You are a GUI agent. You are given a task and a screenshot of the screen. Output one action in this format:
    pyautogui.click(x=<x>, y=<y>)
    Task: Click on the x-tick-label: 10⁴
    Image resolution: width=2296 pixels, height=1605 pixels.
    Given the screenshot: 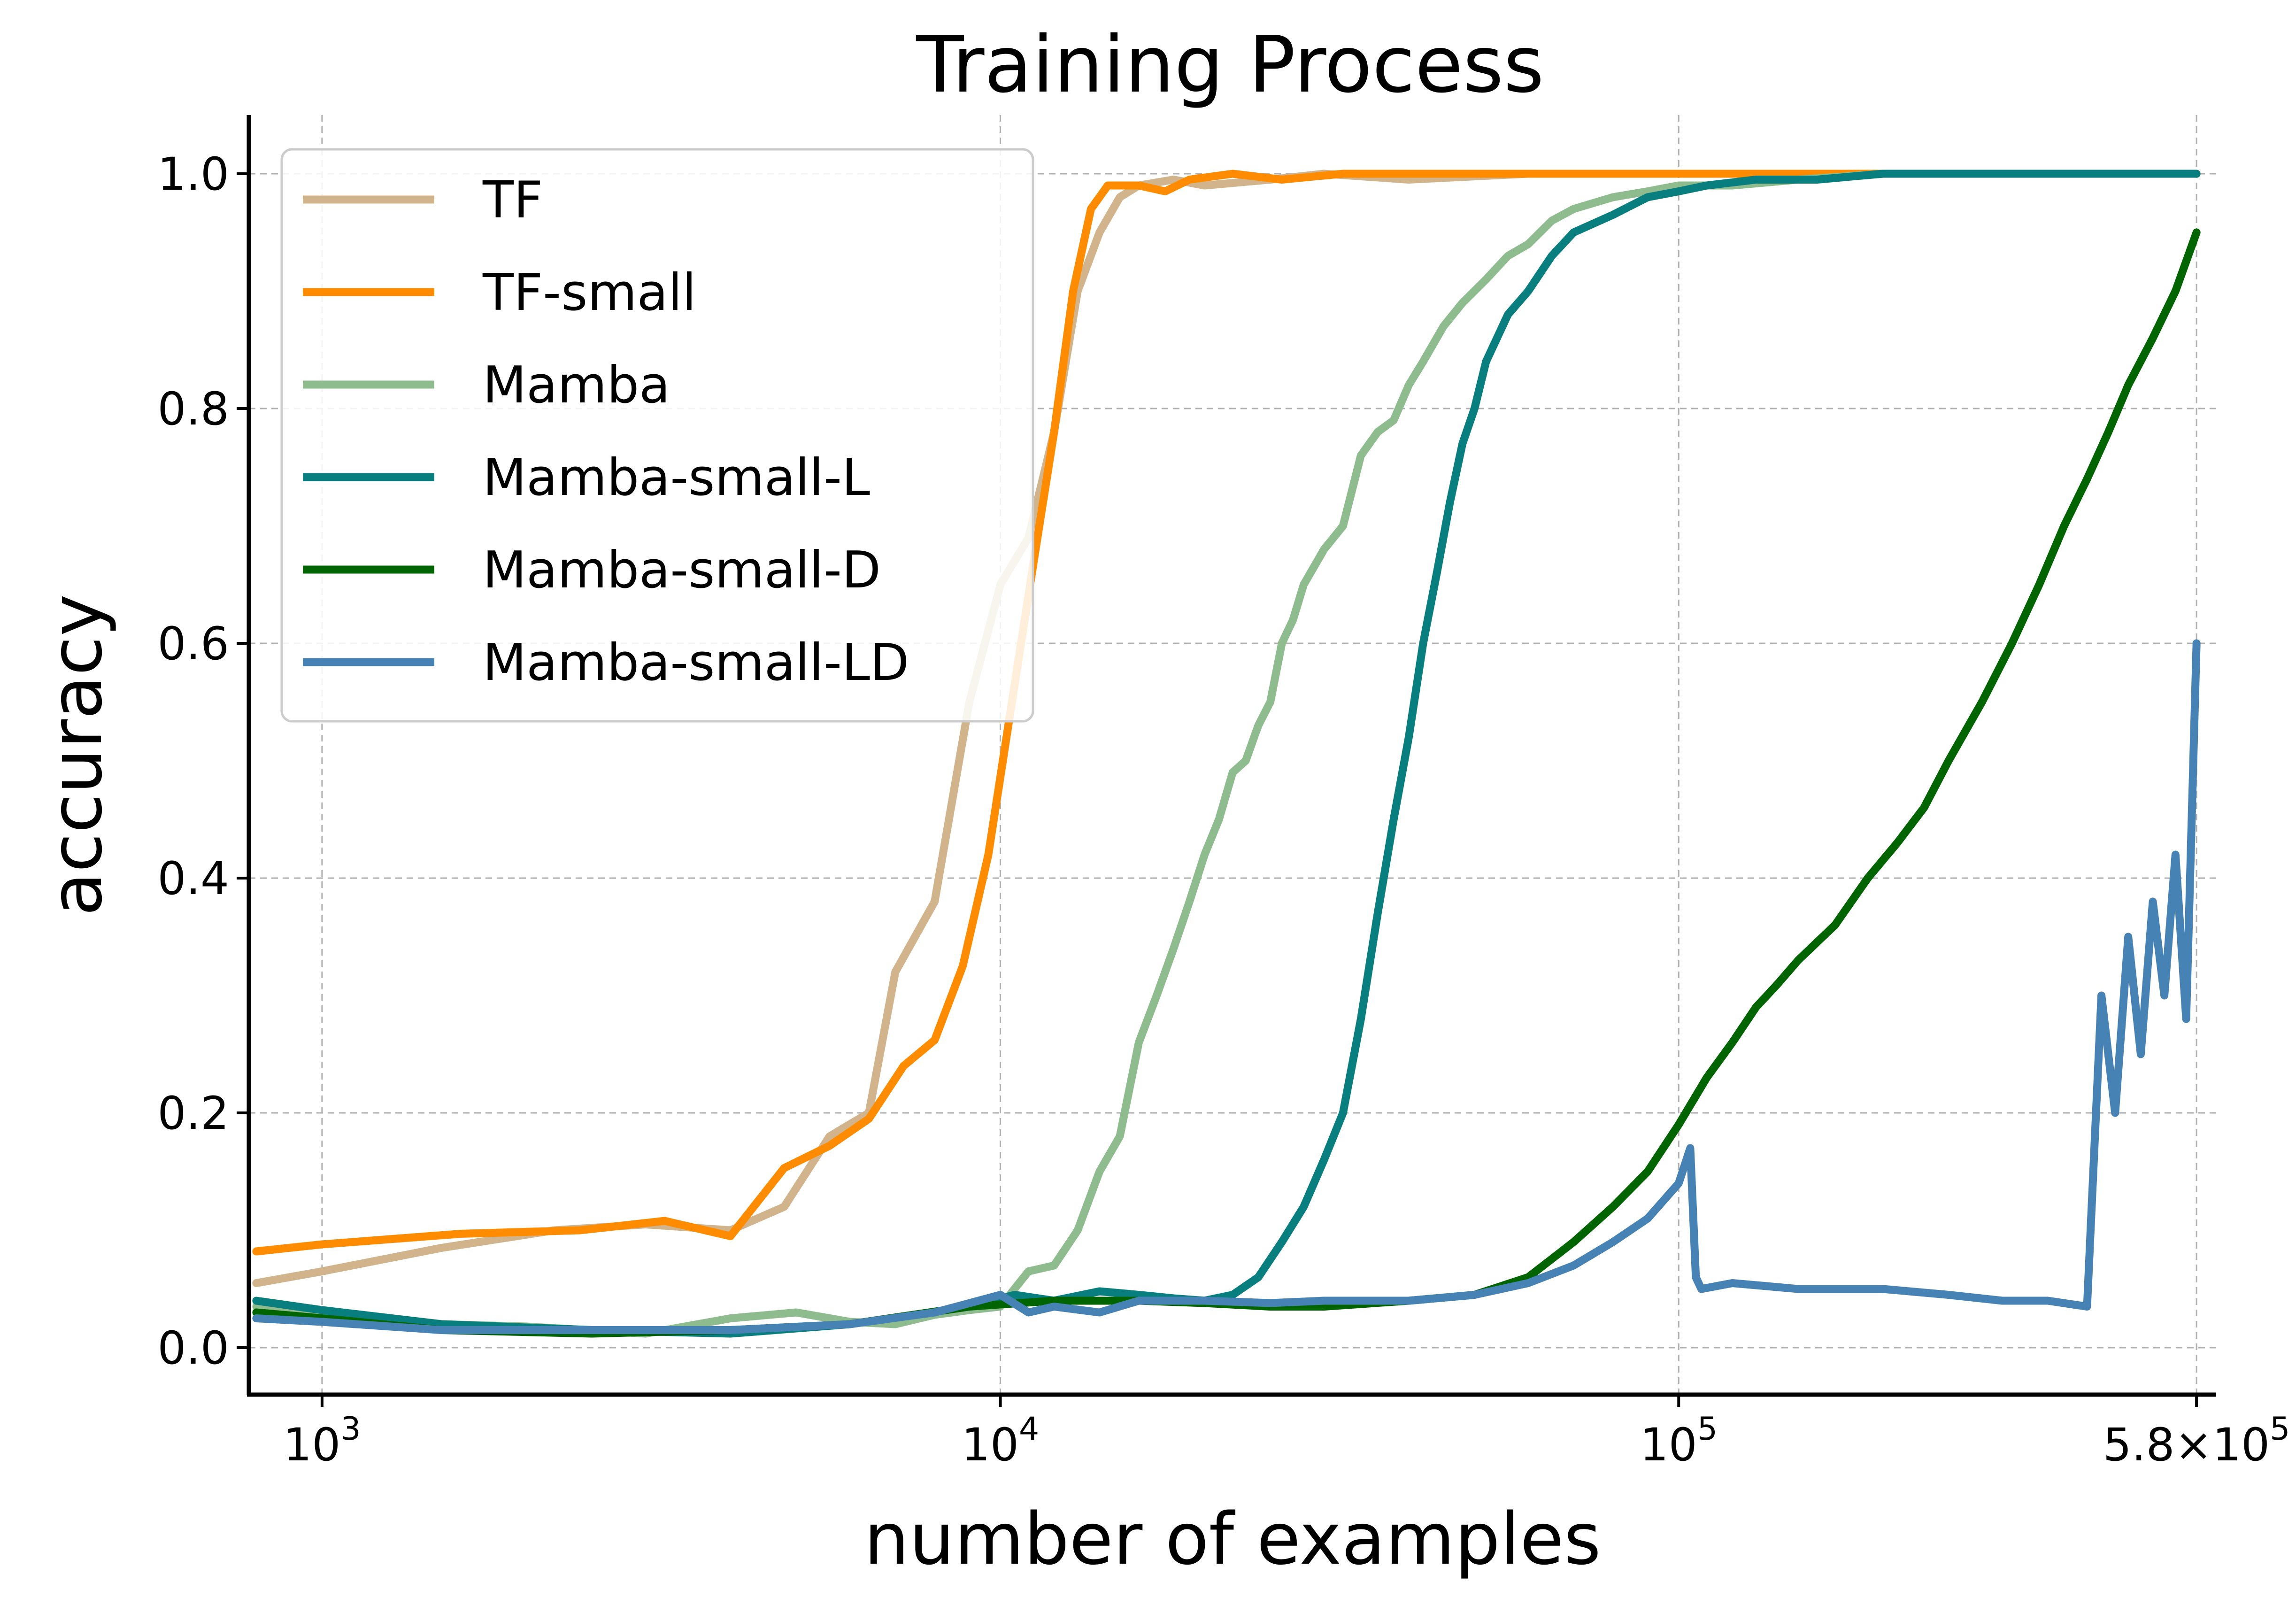 What is the action you would take?
    pyautogui.click(x=1000, y=1441)
    